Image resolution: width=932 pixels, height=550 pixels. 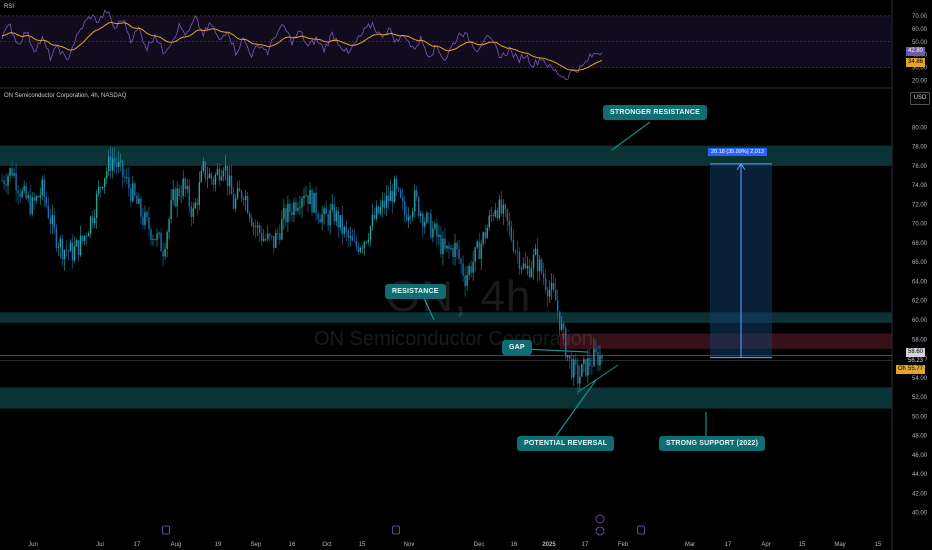 I want to click on time-tick-label: 17, so click(x=585, y=545).